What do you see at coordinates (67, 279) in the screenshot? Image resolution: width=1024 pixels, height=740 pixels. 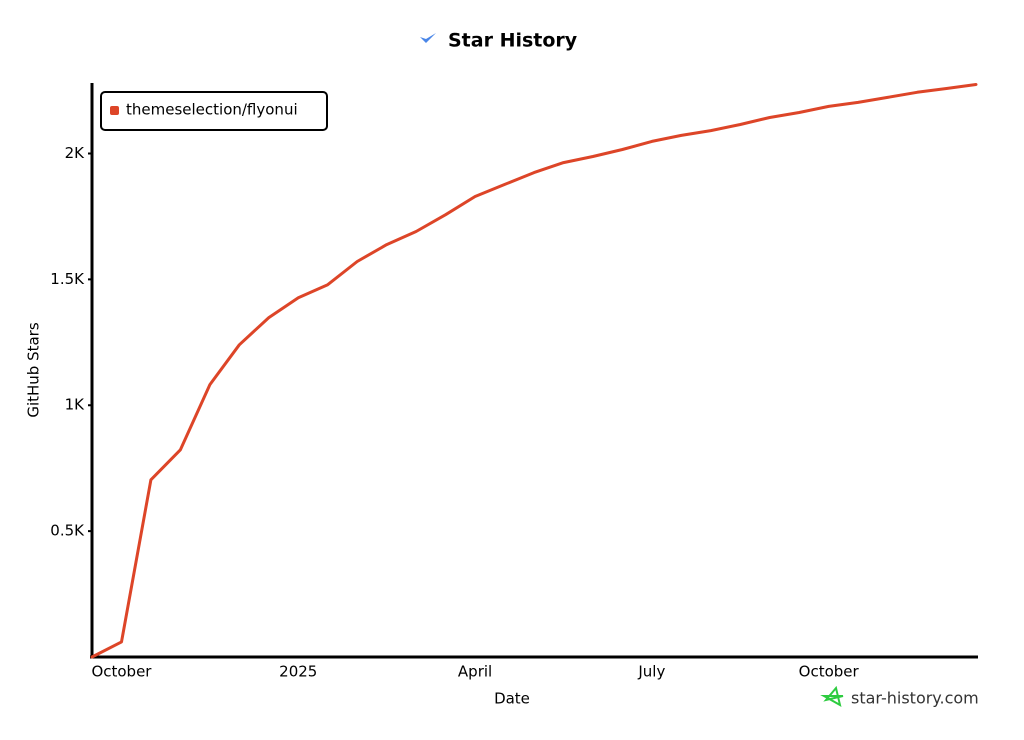 I see `y-tick-label: 1.5K` at bounding box center [67, 279].